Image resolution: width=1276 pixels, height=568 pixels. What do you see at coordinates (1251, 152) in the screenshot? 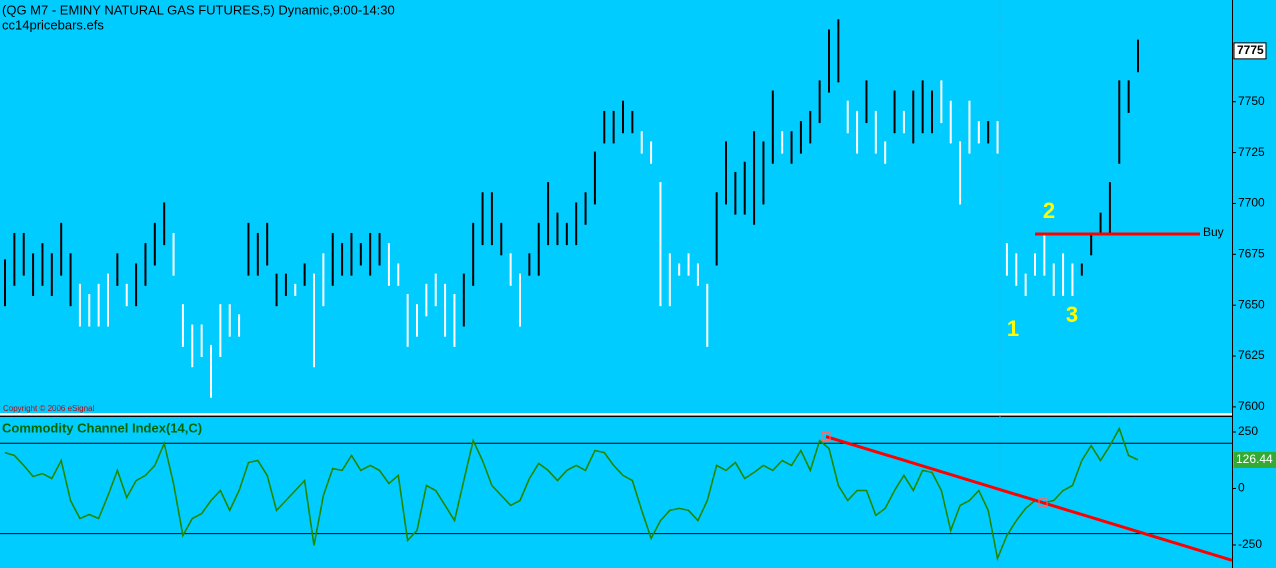
I see `y-tick-label: 7725` at bounding box center [1251, 152].